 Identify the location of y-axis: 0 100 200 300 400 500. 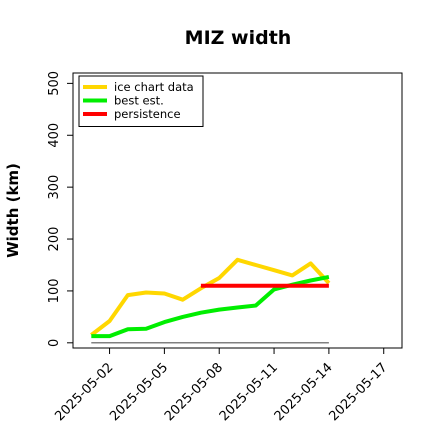
(60, 209).